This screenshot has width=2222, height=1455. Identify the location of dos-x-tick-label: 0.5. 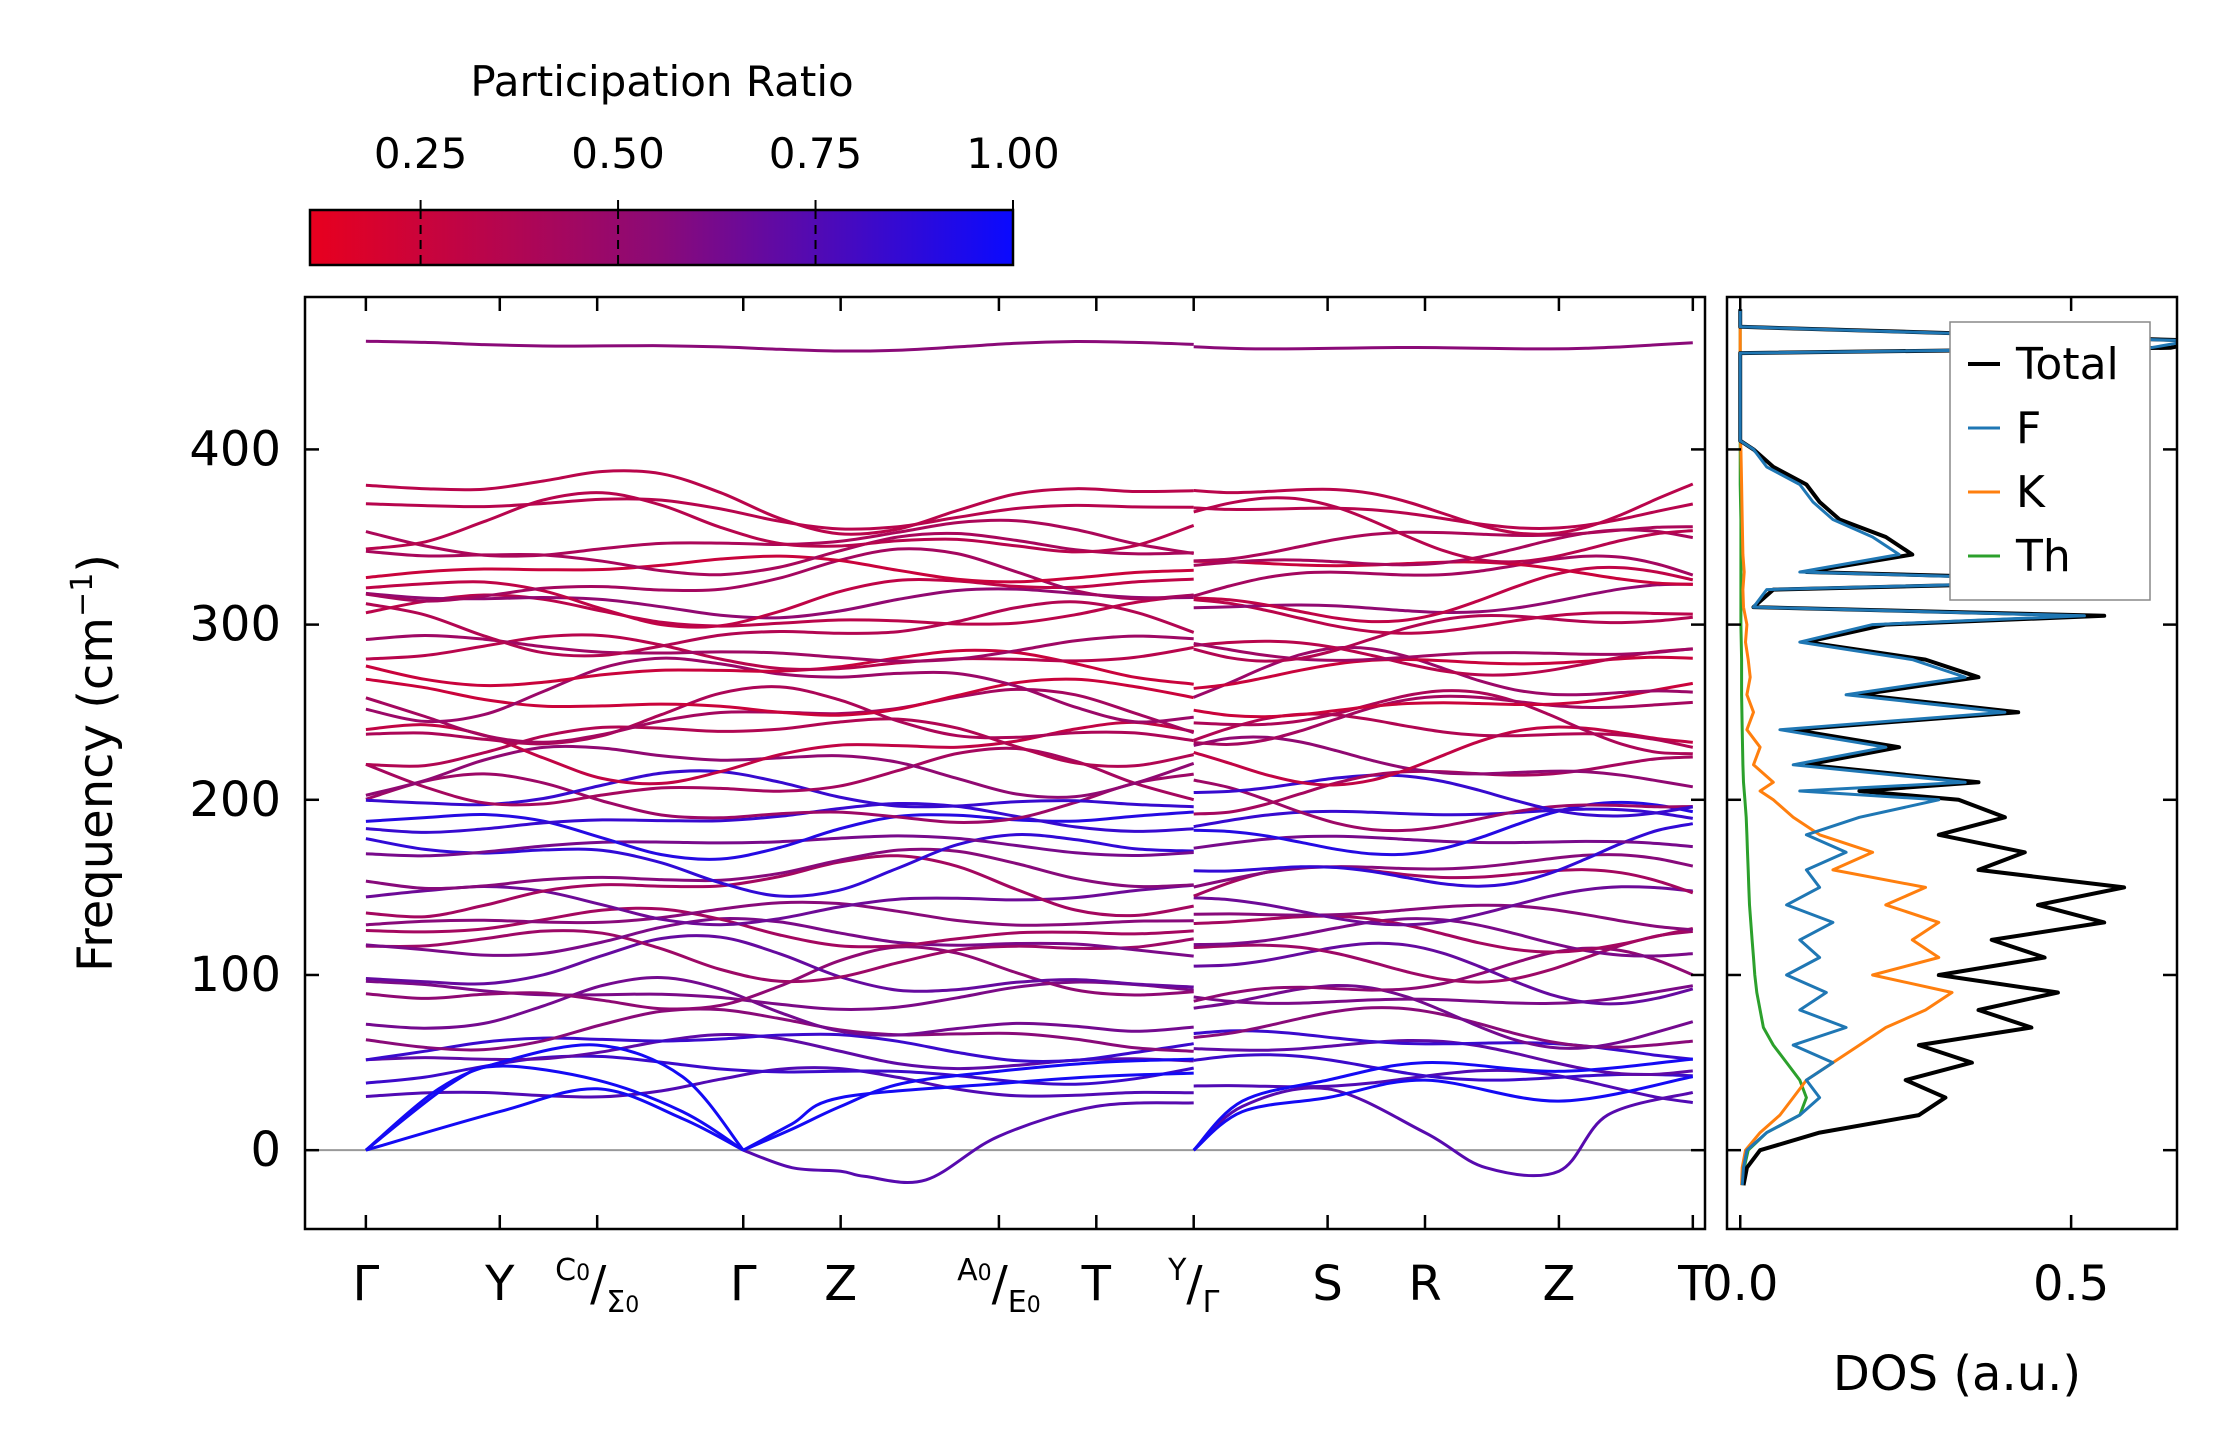
(2071, 1284).